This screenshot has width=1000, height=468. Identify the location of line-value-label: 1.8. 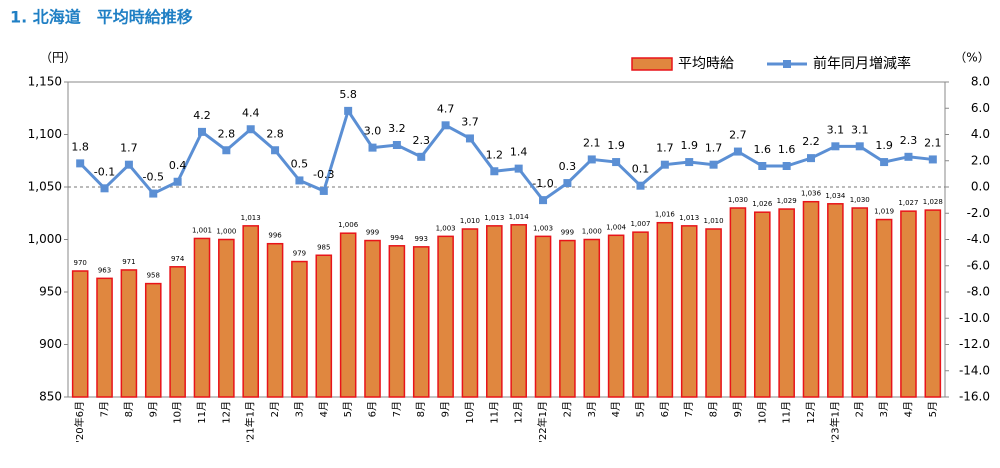
(80, 146).